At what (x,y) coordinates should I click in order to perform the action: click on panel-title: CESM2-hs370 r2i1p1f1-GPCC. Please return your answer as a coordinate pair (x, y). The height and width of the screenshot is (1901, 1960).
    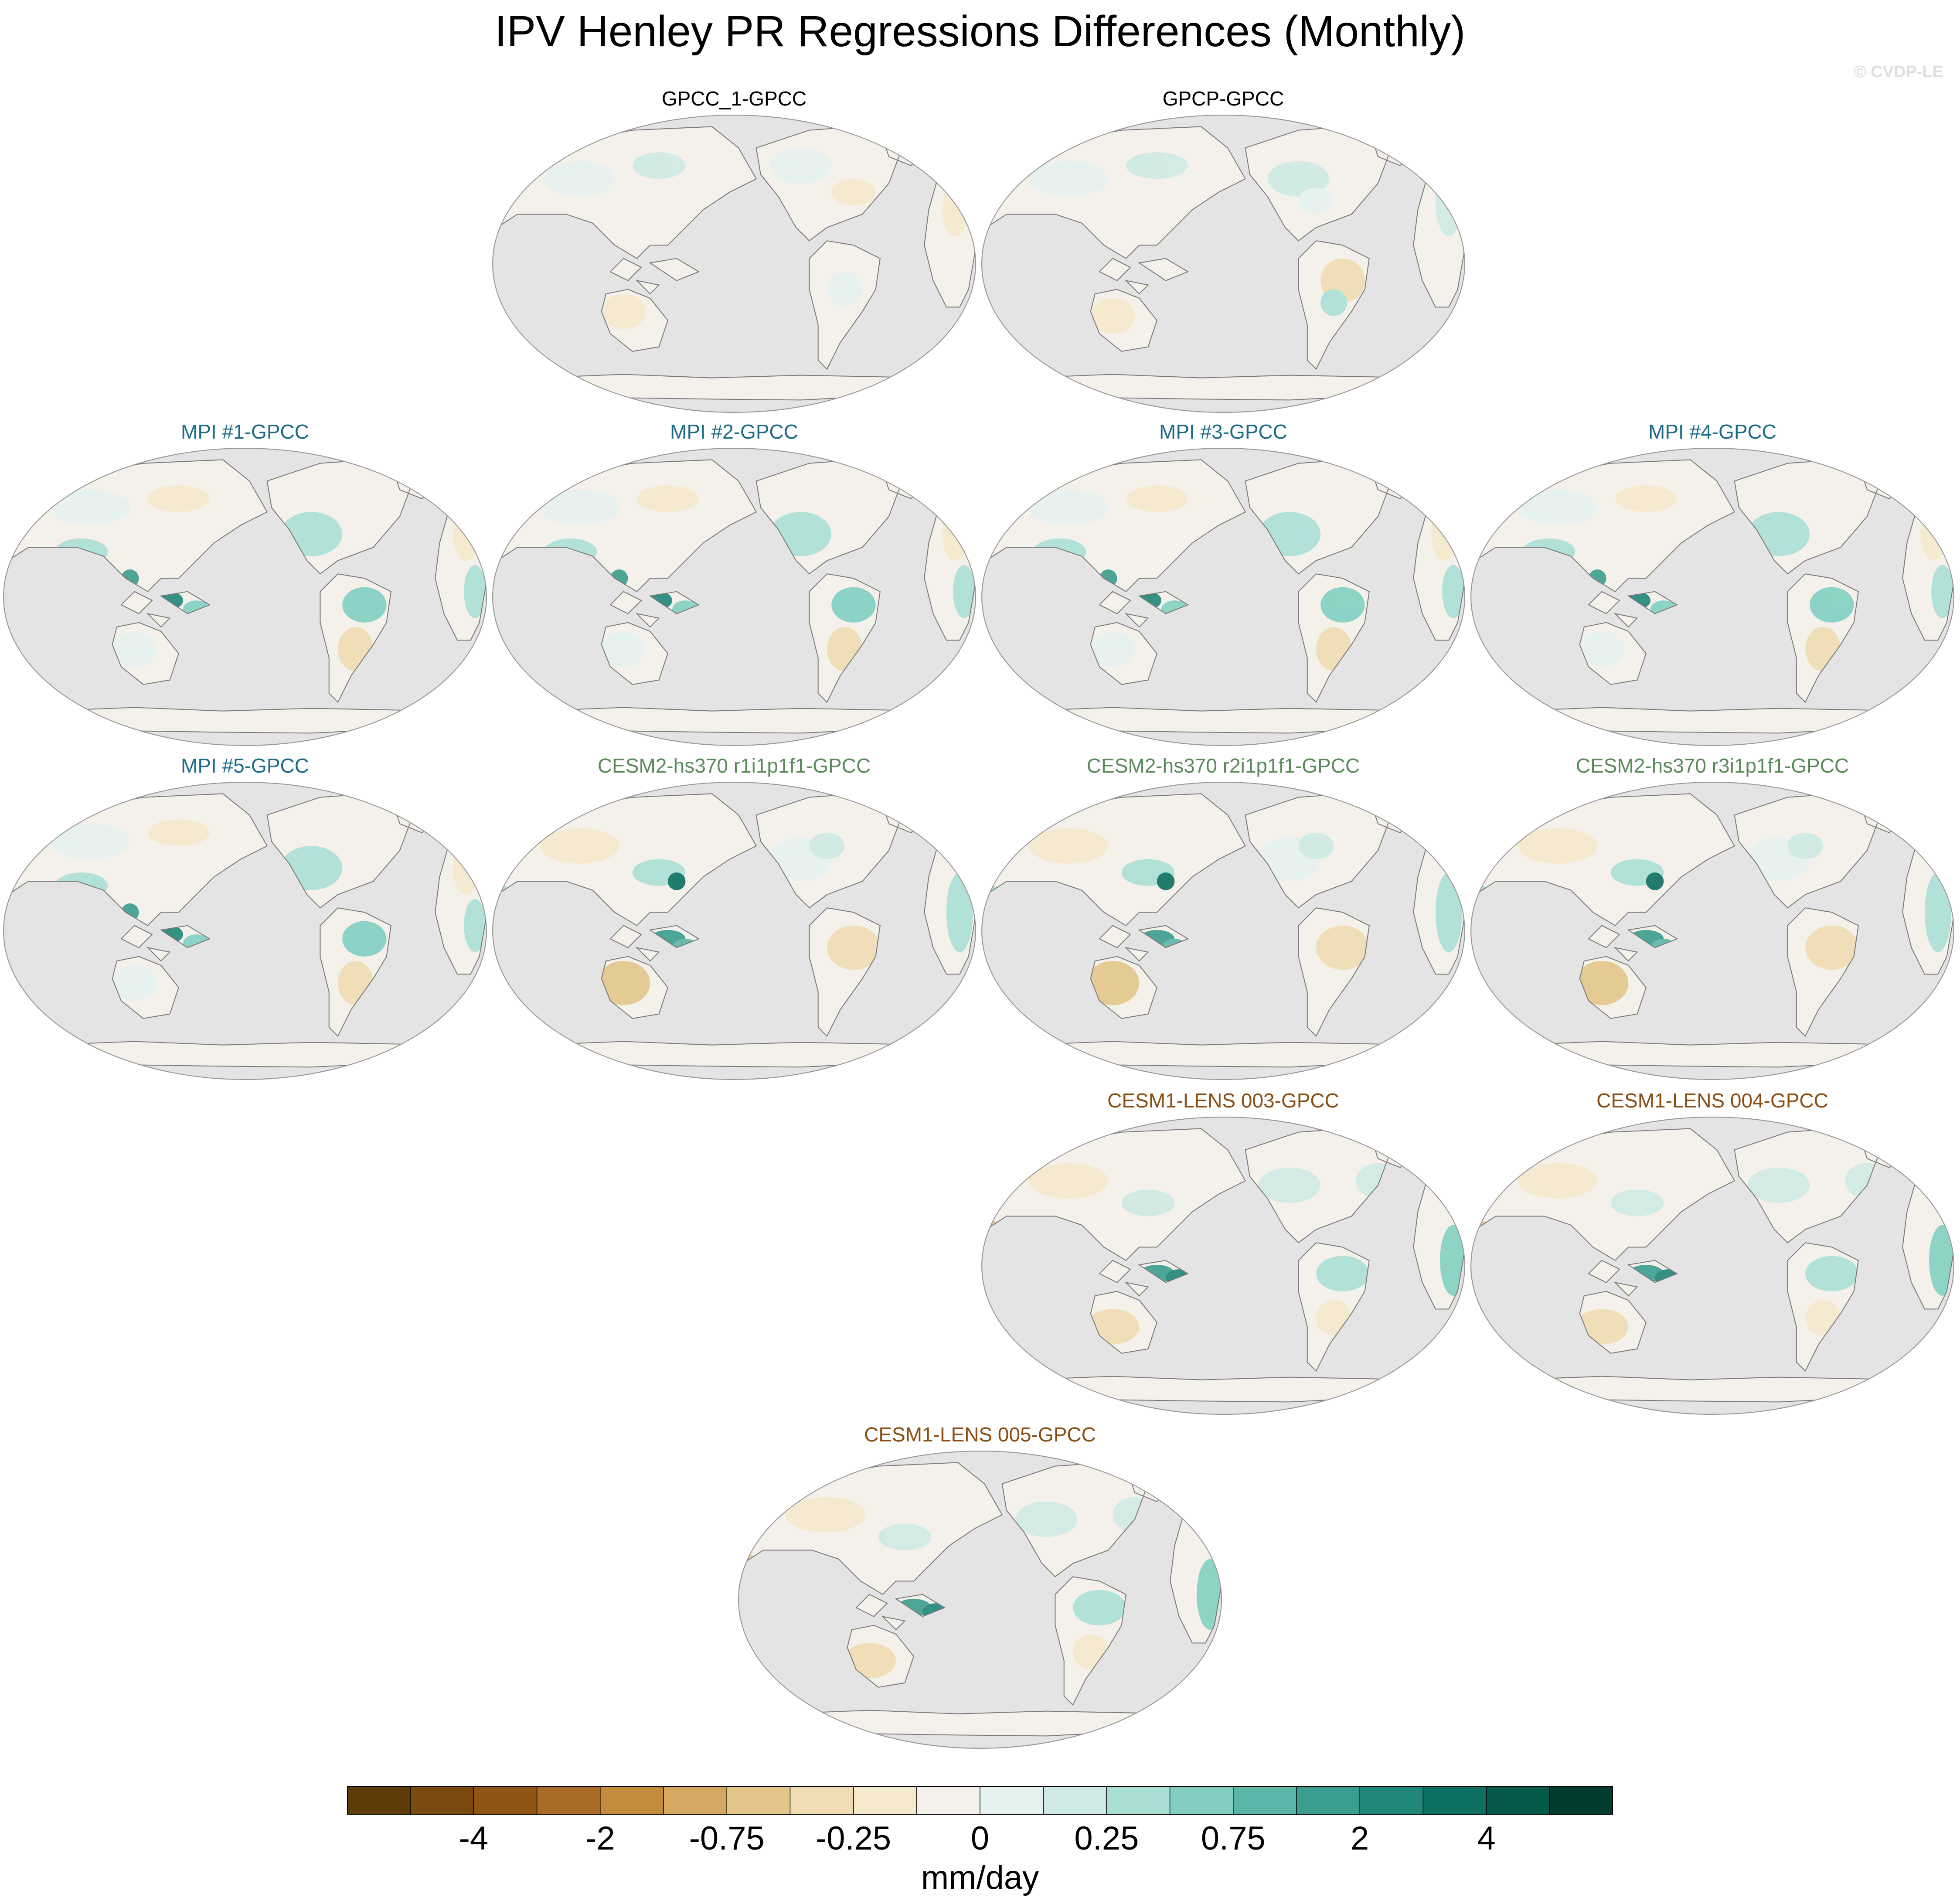
    Looking at the image, I should click on (1223, 765).